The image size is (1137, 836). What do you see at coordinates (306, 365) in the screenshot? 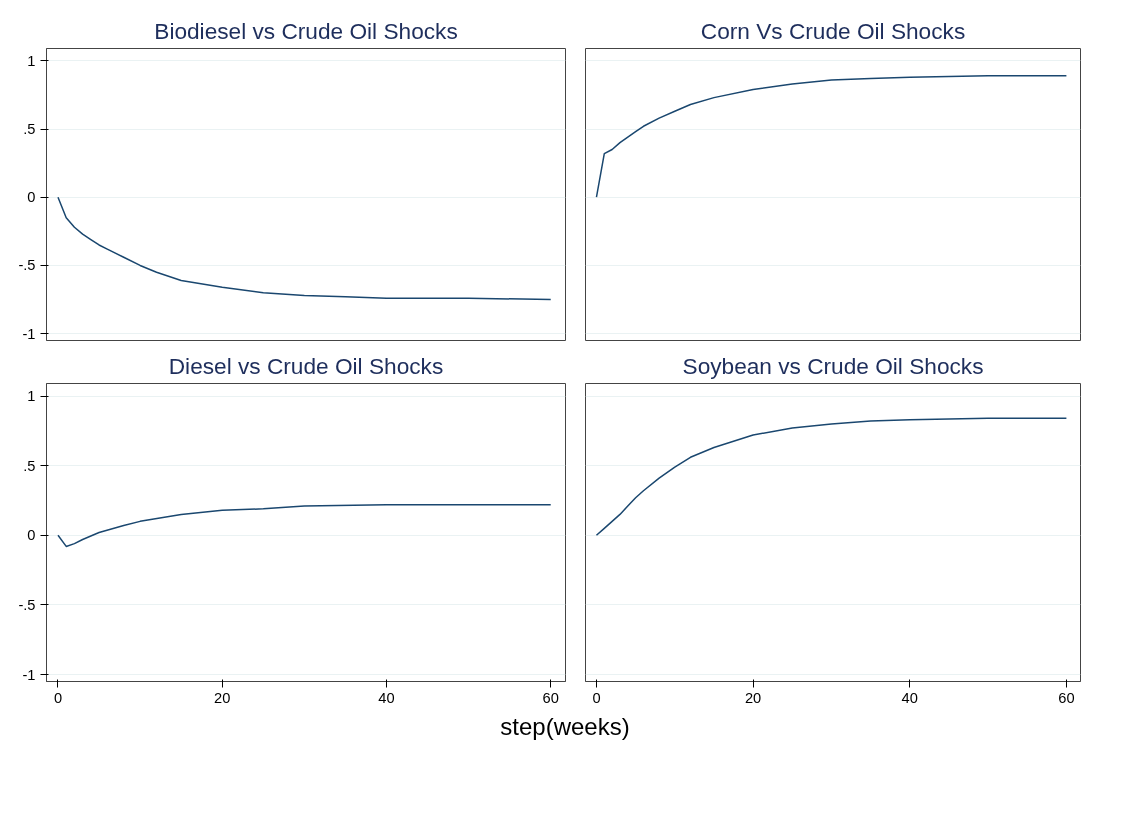
I see `chart-title: Diesel vs Crude Oil Shocks` at bounding box center [306, 365].